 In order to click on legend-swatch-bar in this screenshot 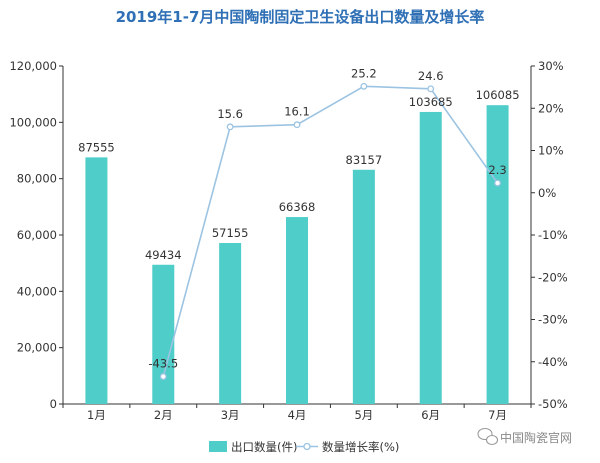, I will do `click(218, 446)`.